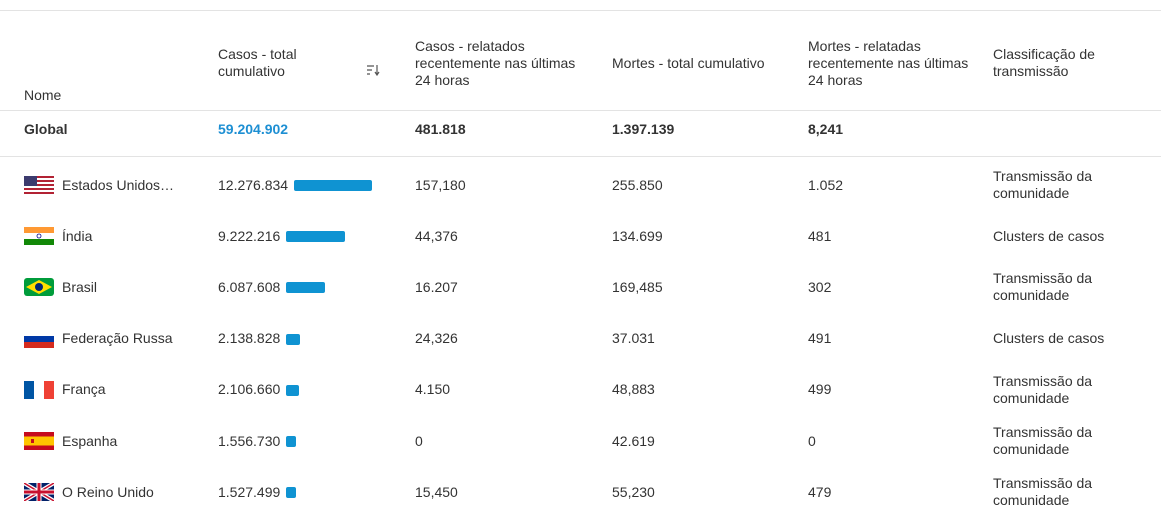  I want to click on cell: 4.150, so click(433, 389).